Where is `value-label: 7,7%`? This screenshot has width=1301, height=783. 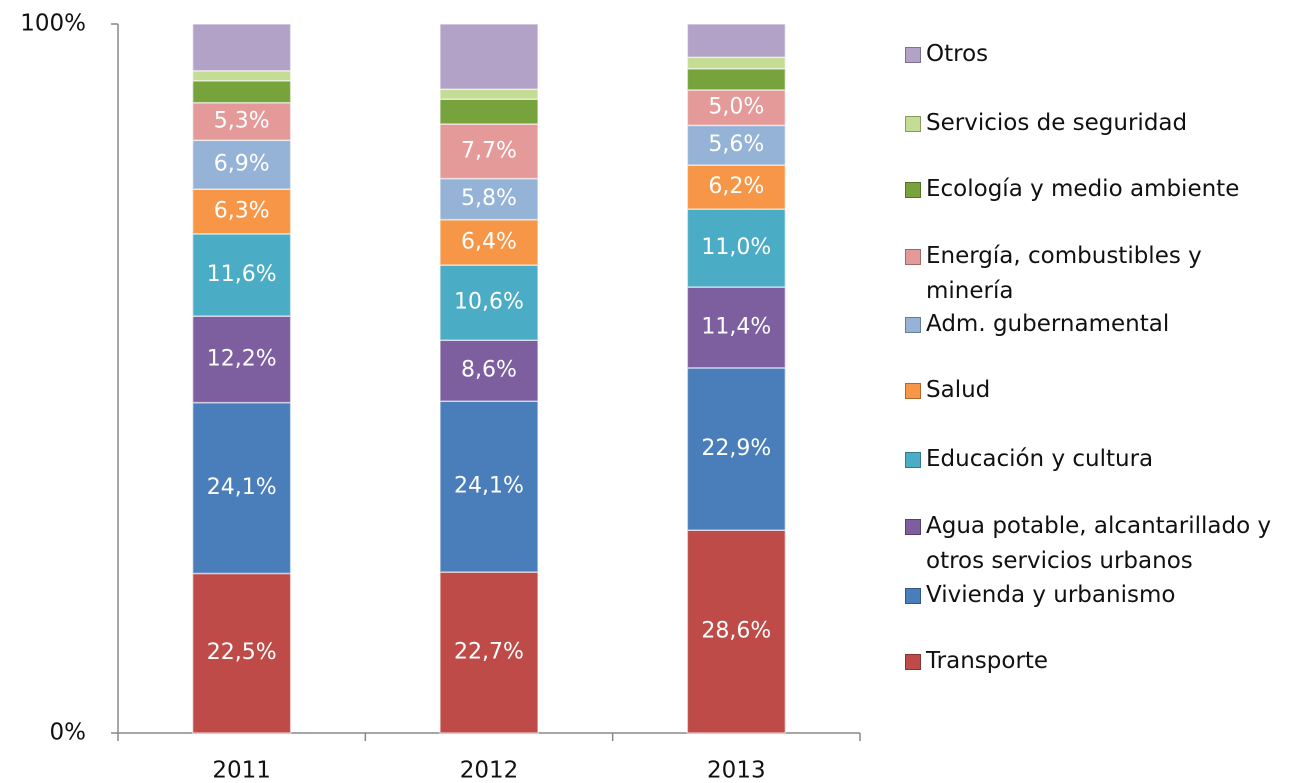 value-label: 7,7% is located at coordinates (489, 150).